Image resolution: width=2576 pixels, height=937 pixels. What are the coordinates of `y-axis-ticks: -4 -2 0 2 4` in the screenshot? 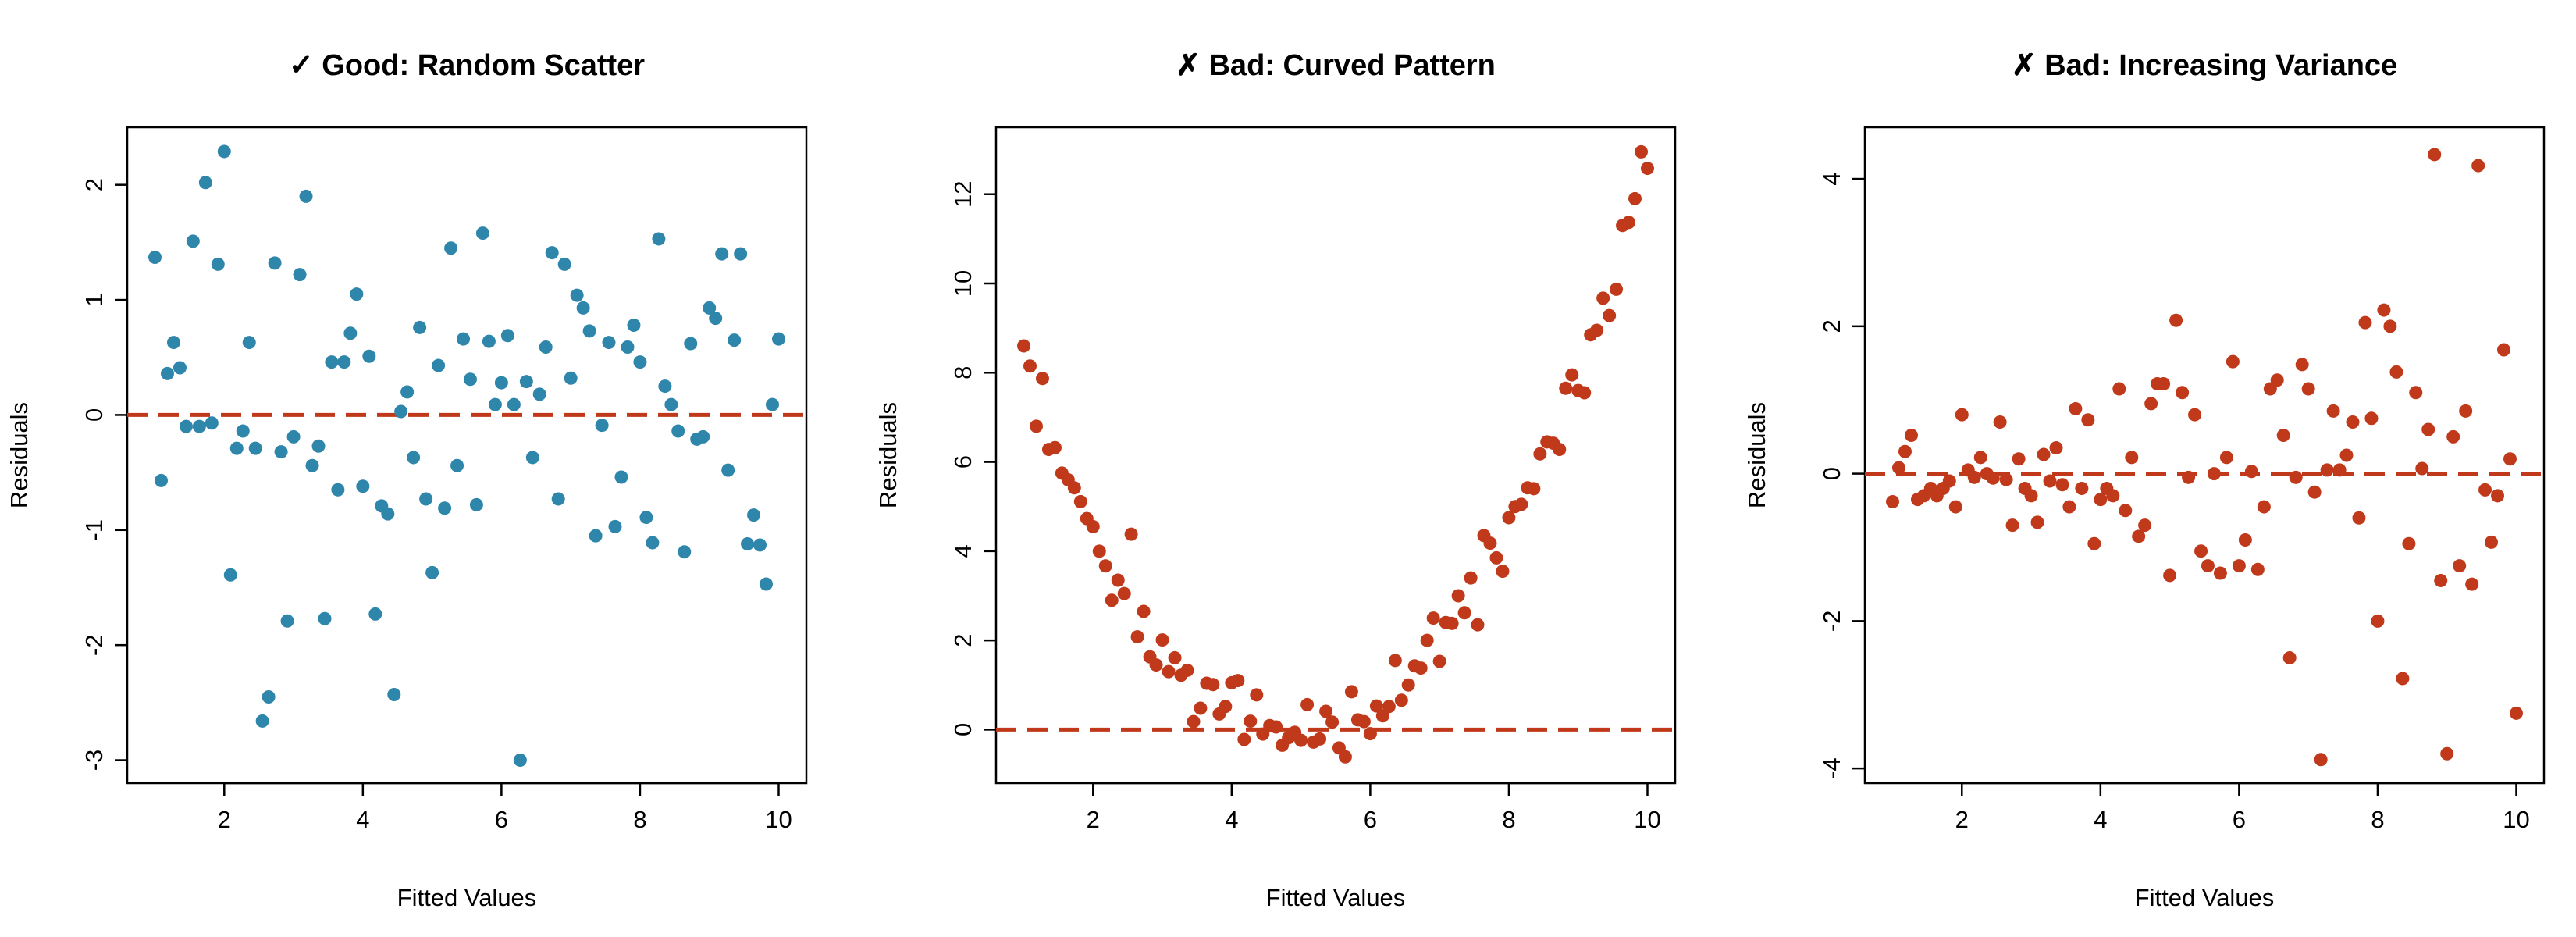 It's located at (1841, 475).